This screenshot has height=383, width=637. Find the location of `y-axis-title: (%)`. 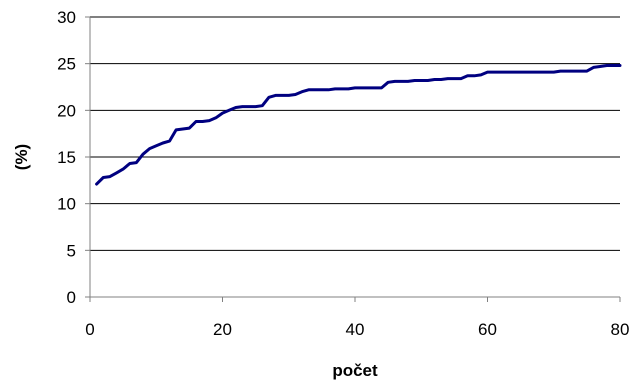

y-axis-title: (%) is located at coordinates (21, 157).